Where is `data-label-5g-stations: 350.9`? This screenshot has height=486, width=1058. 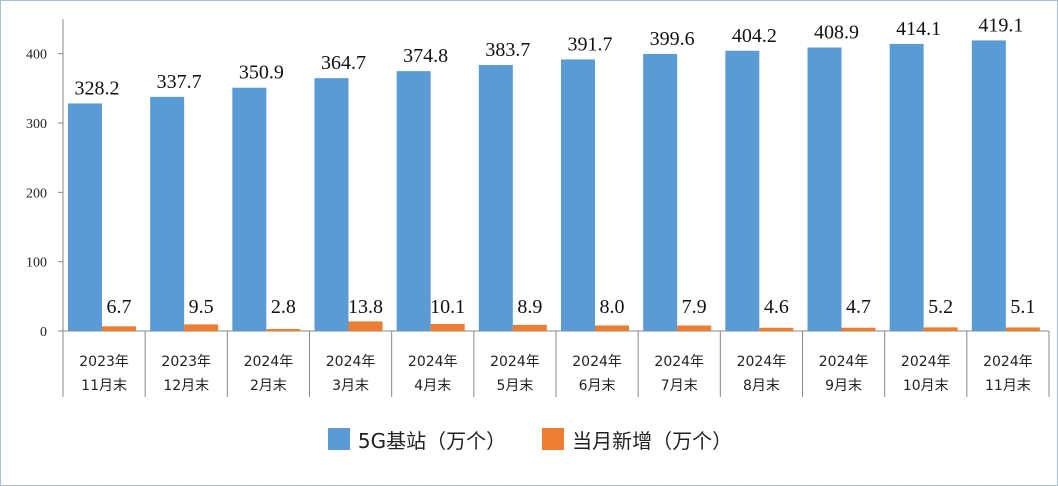 data-label-5g-stations: 350.9 is located at coordinates (261, 73).